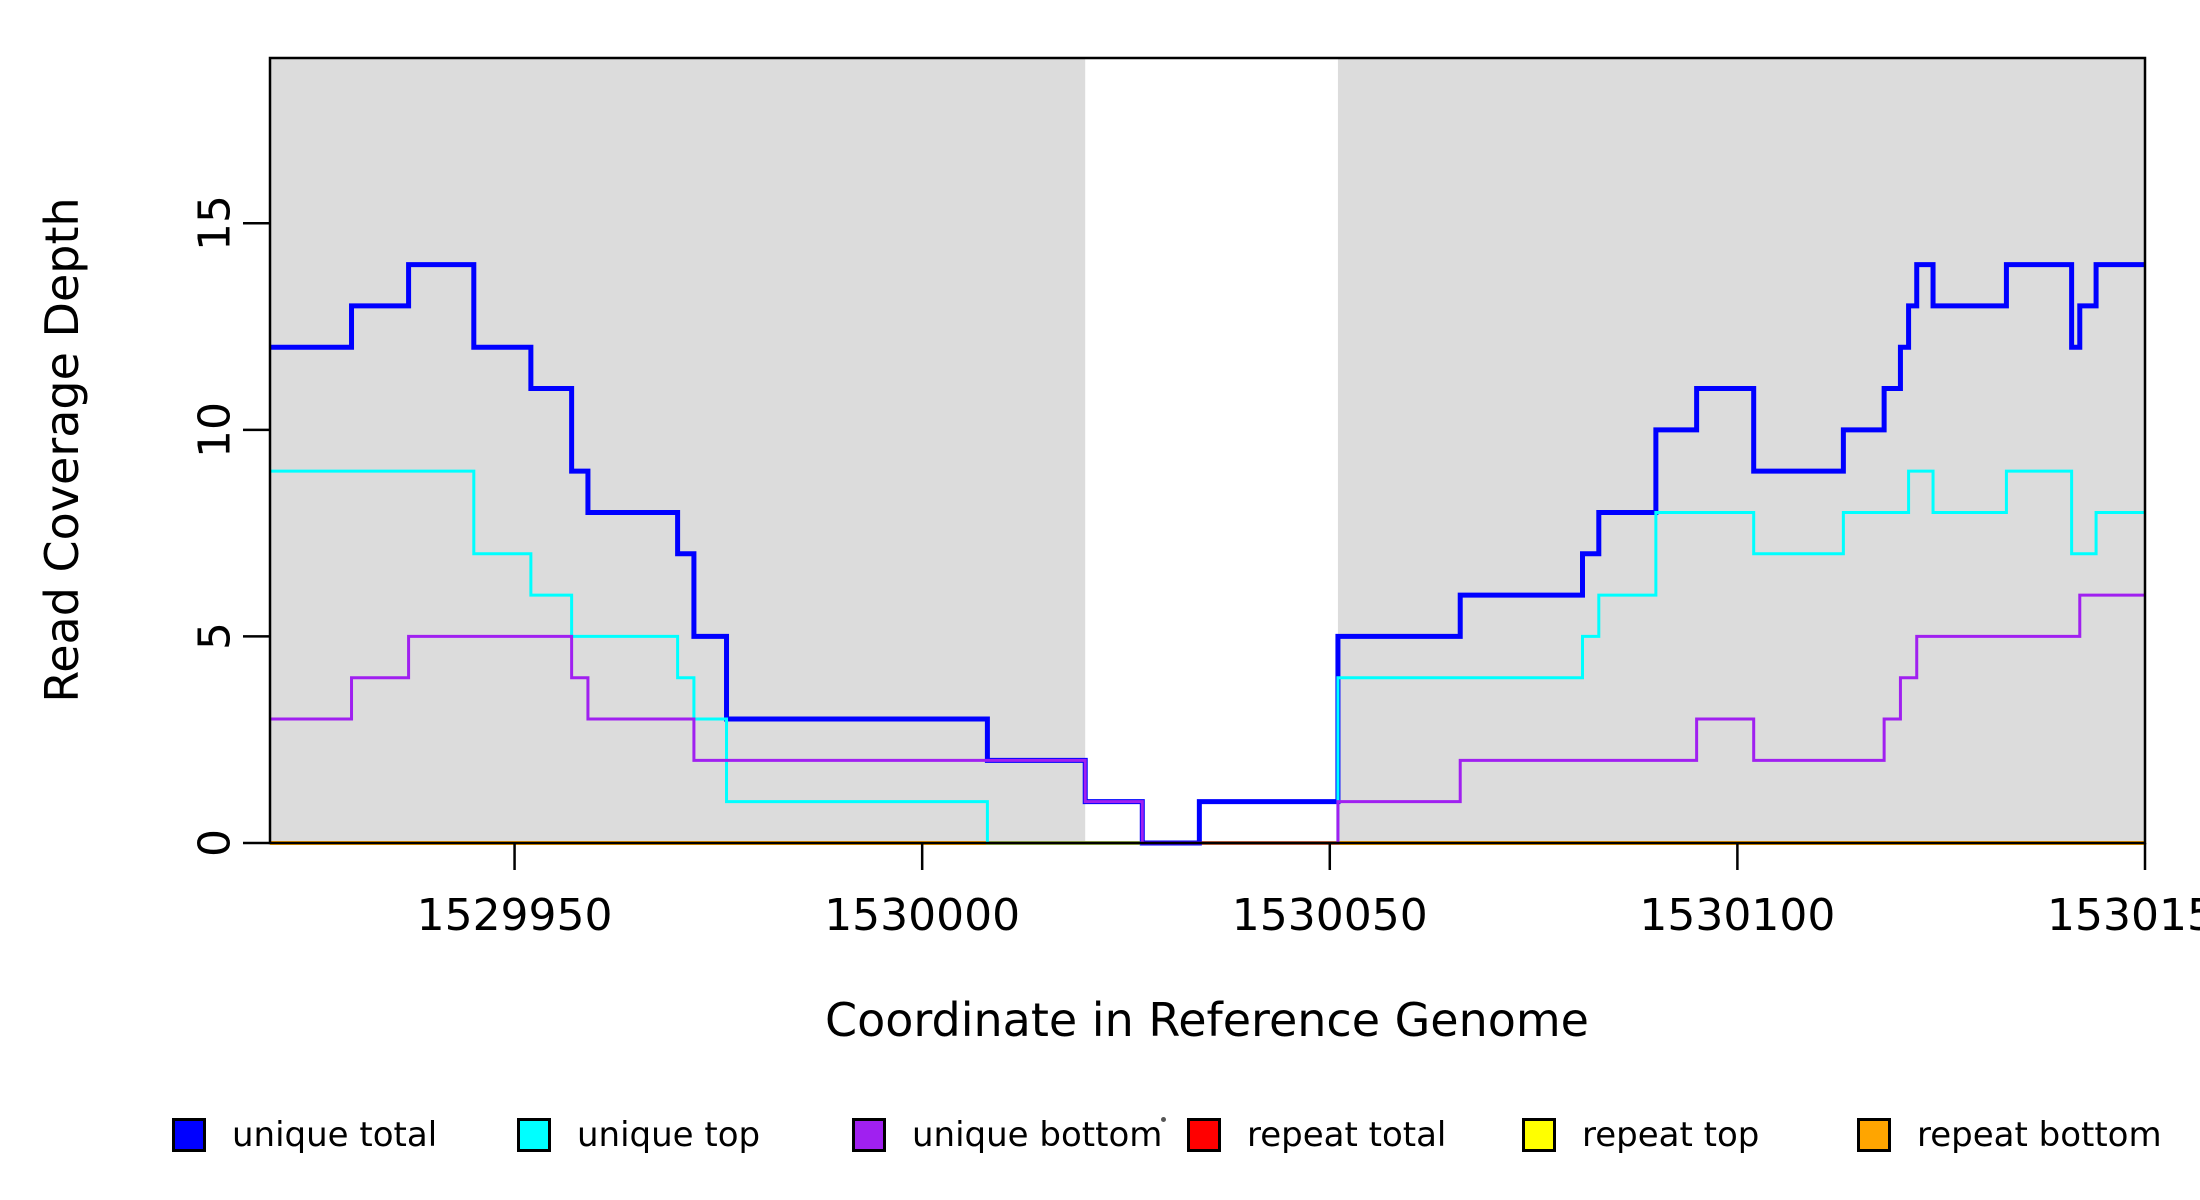  I want to click on y-tick-label: 10, so click(215, 429).